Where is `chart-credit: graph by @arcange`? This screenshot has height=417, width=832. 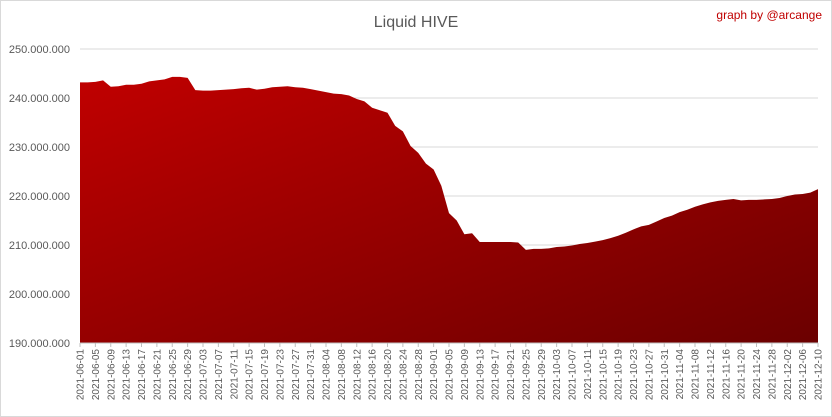 chart-credit: graph by @arcange is located at coordinates (769, 15).